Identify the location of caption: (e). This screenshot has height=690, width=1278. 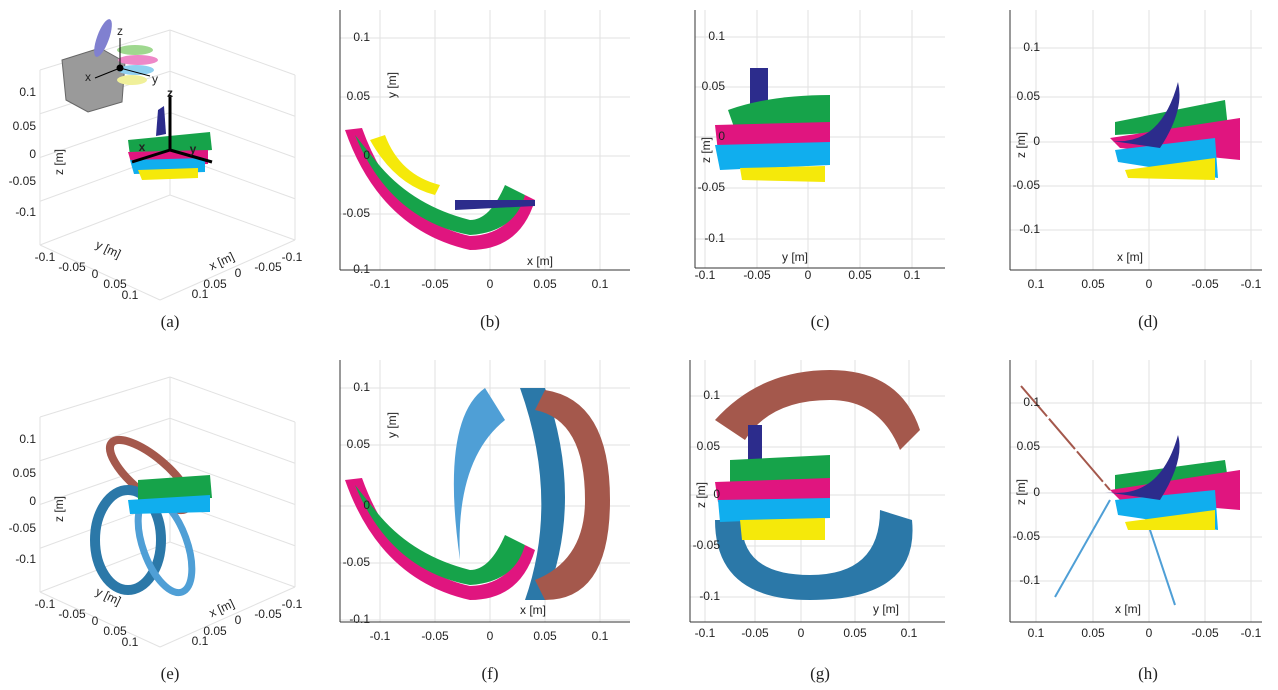
(170, 673).